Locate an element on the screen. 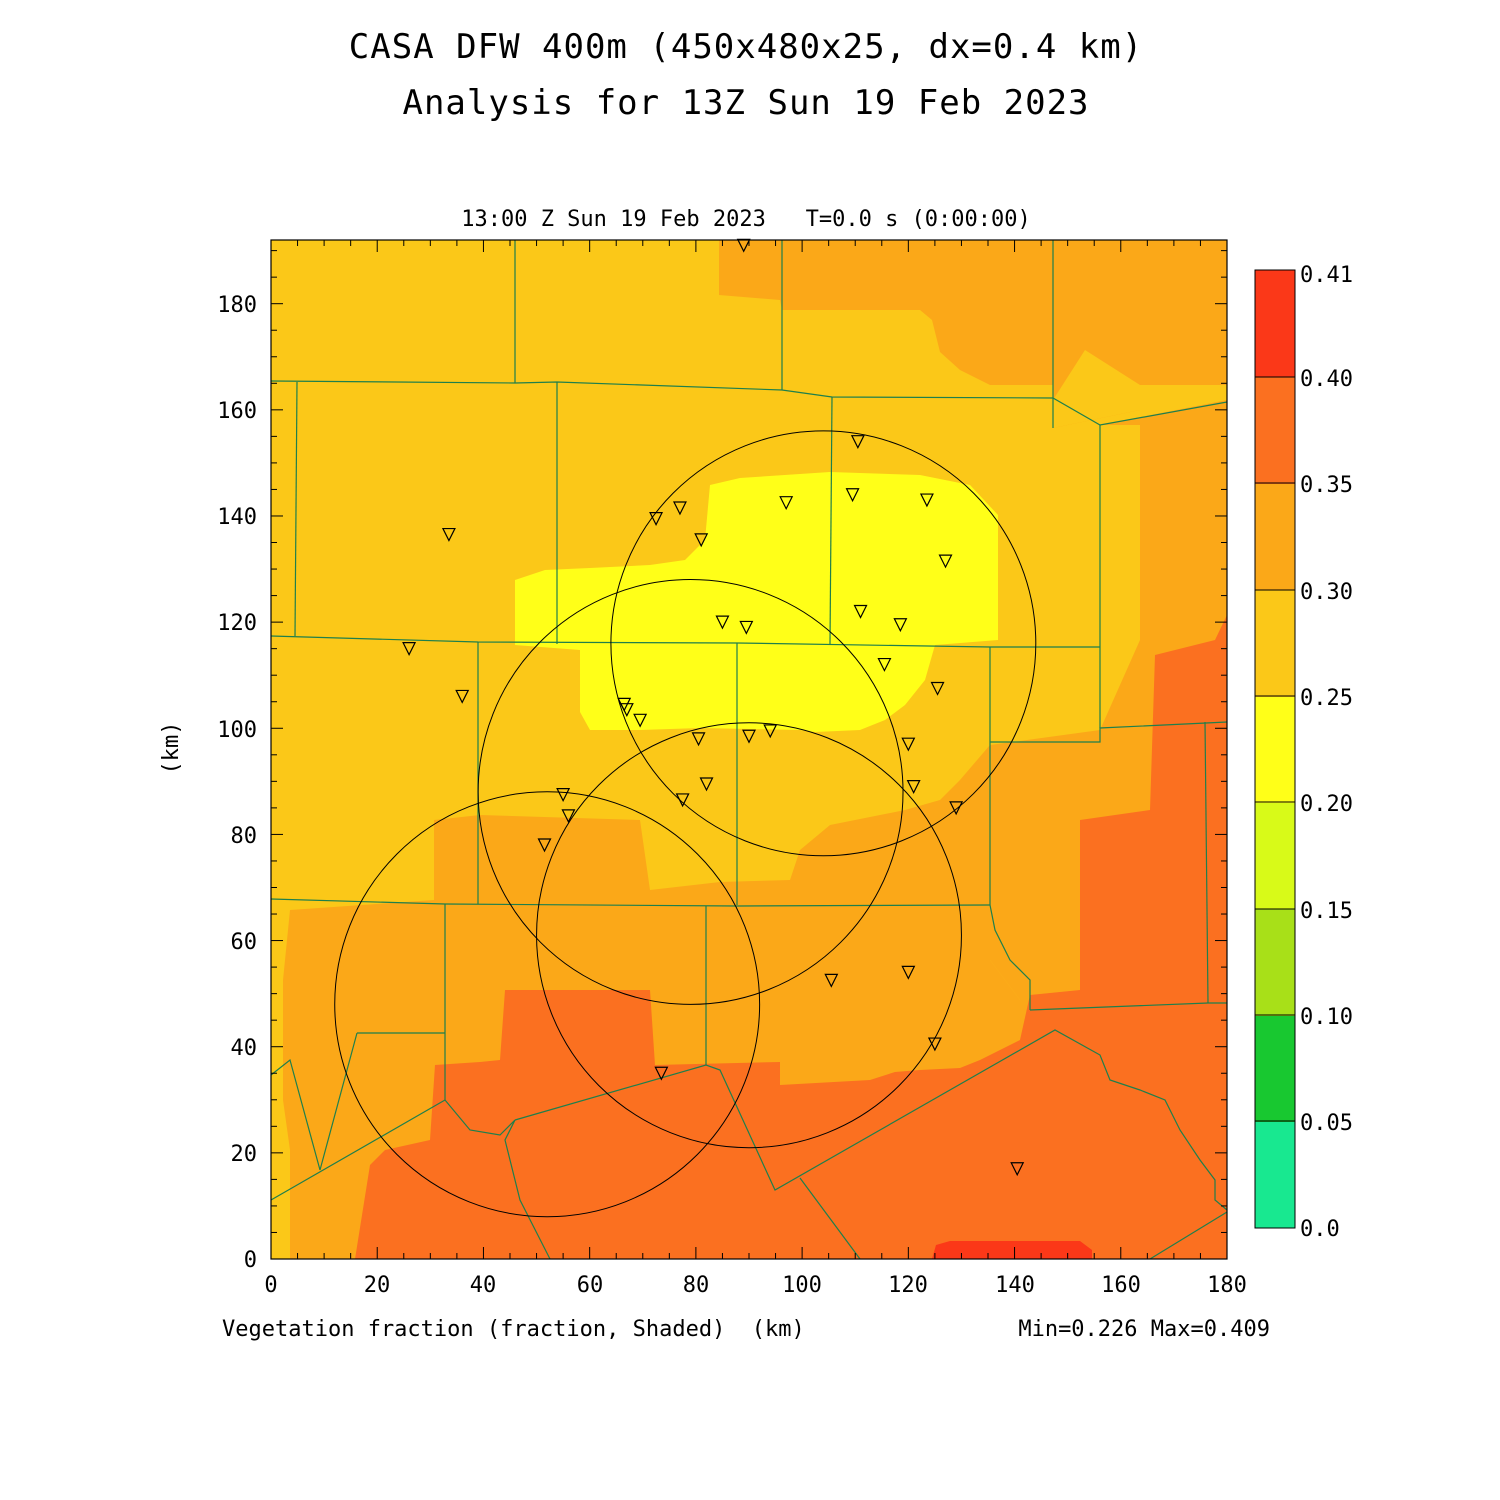 This screenshot has width=1500, height=1500. colorbar-label: 0.15 is located at coordinates (1326, 911).